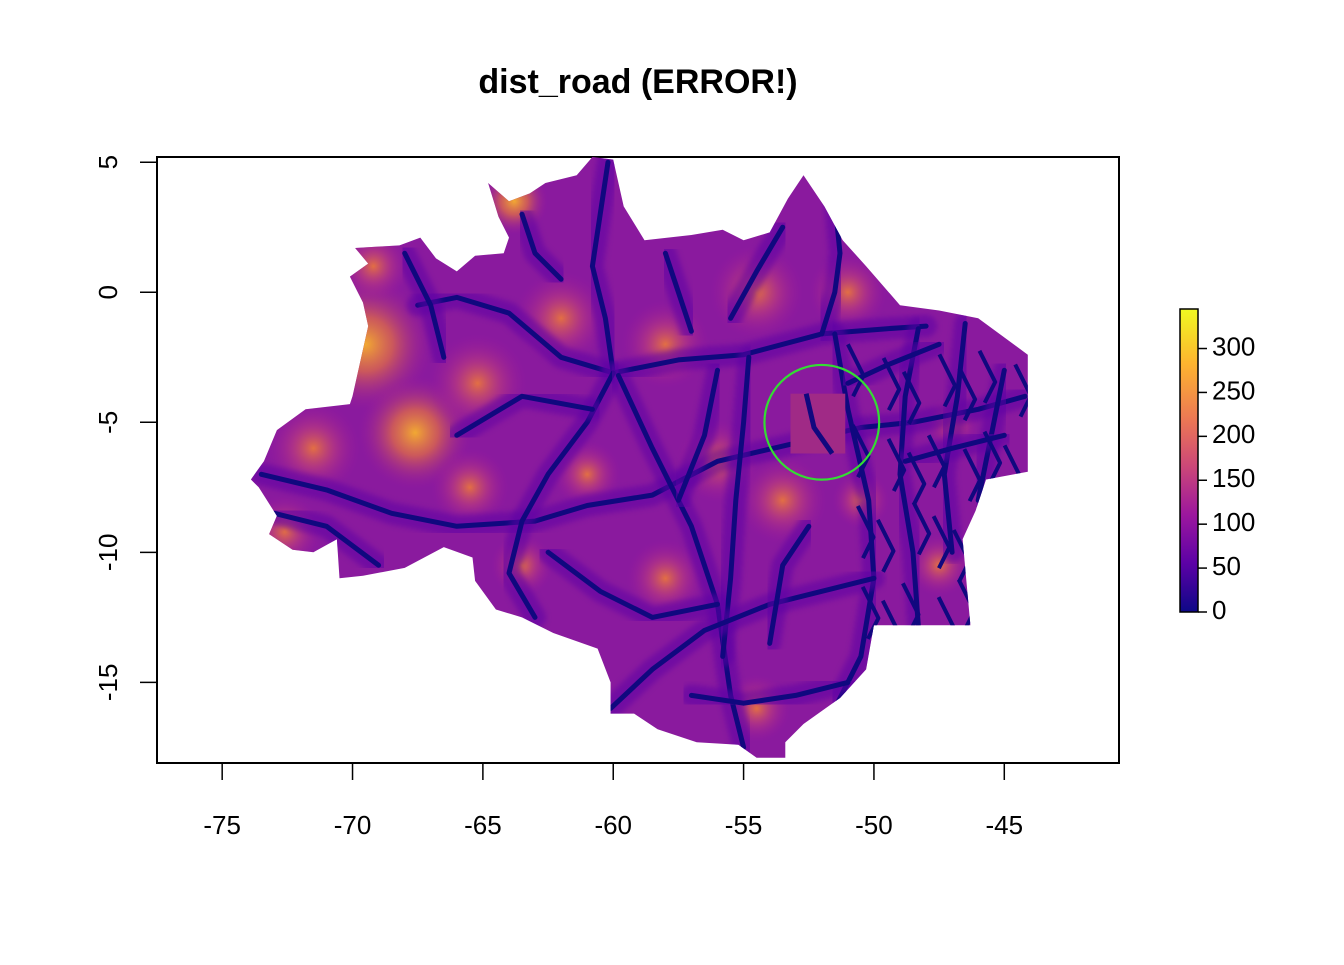 The image size is (1344, 965). I want to click on legend-tick-label: 150, so click(1233, 478).